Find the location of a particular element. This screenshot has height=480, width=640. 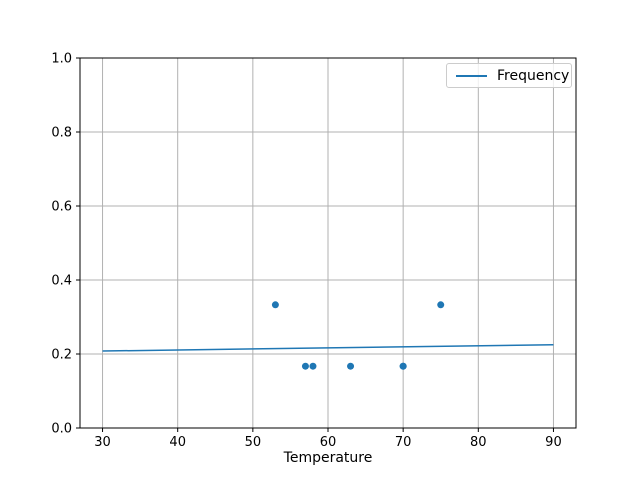

x-tick-label: 30 is located at coordinates (102, 442).